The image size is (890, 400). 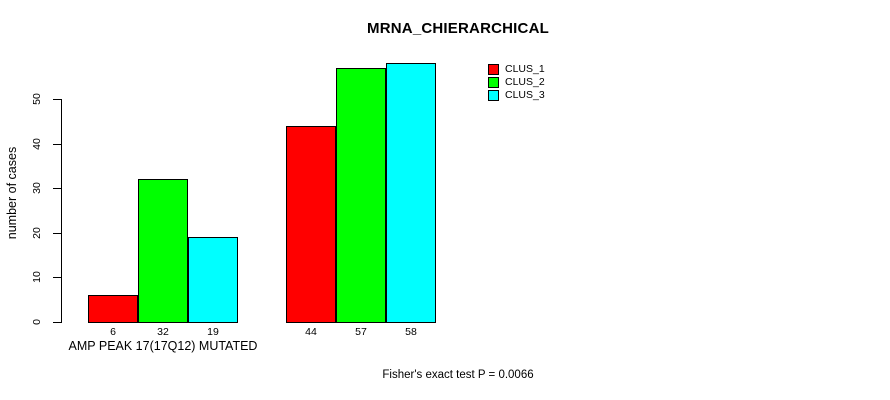 What do you see at coordinates (213, 332) in the screenshot?
I see `bar-value-label: 19` at bounding box center [213, 332].